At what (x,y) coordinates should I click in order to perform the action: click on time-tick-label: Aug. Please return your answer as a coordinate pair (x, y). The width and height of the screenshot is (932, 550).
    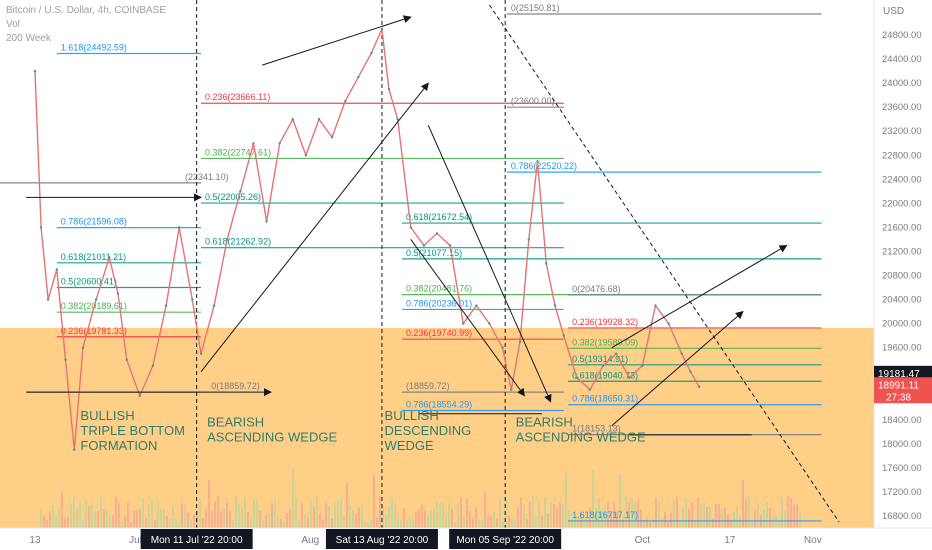
    Looking at the image, I should click on (310, 540).